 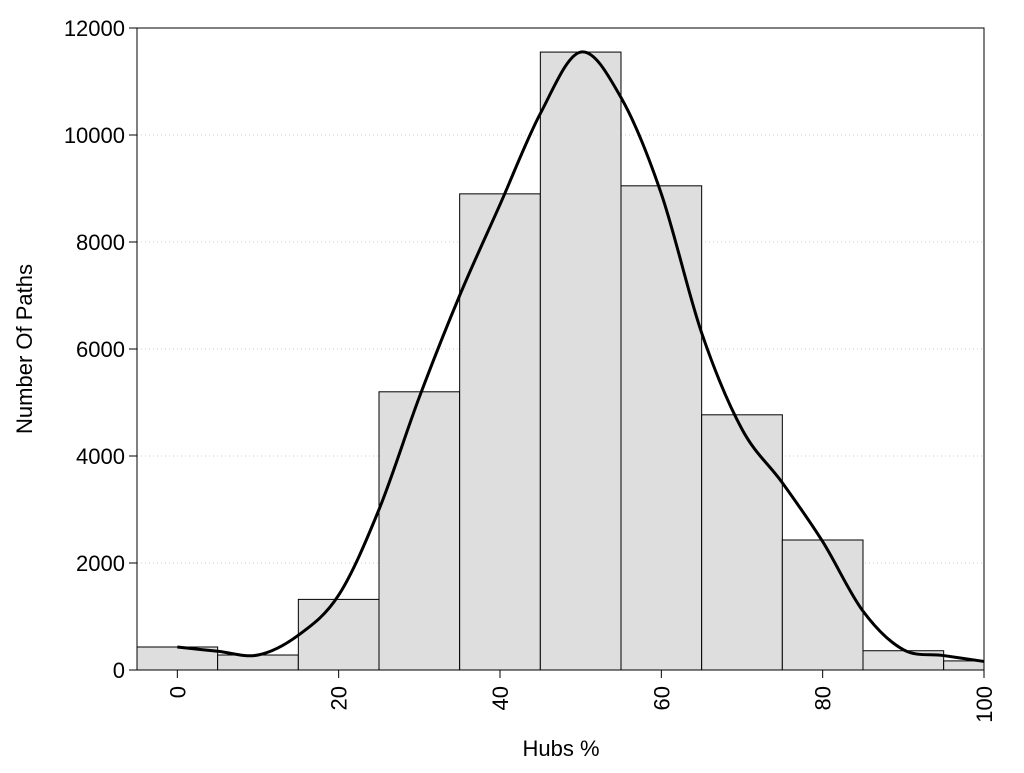 What do you see at coordinates (581, 696) in the screenshot?
I see `x-axis-ticks: 0 20 40 60 80 100` at bounding box center [581, 696].